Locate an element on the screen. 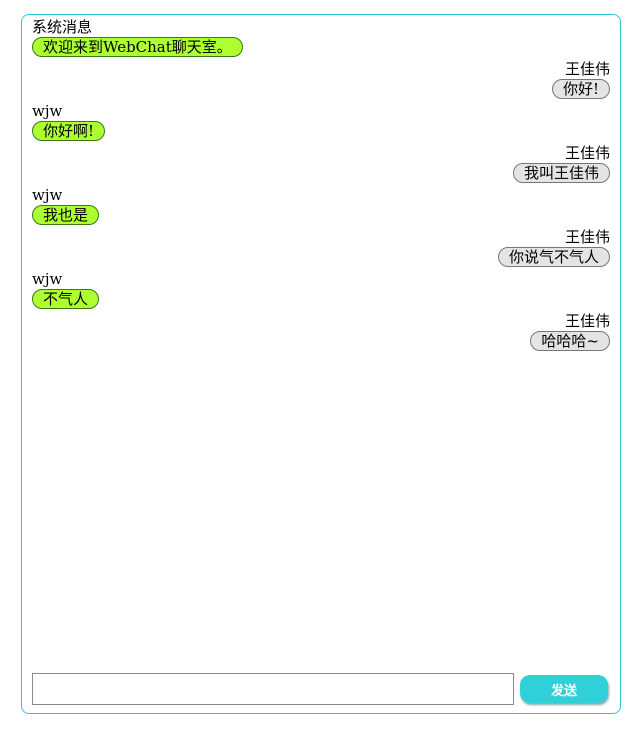 The height and width of the screenshot is (733, 642). composer: 发送 is located at coordinates (322, 689).